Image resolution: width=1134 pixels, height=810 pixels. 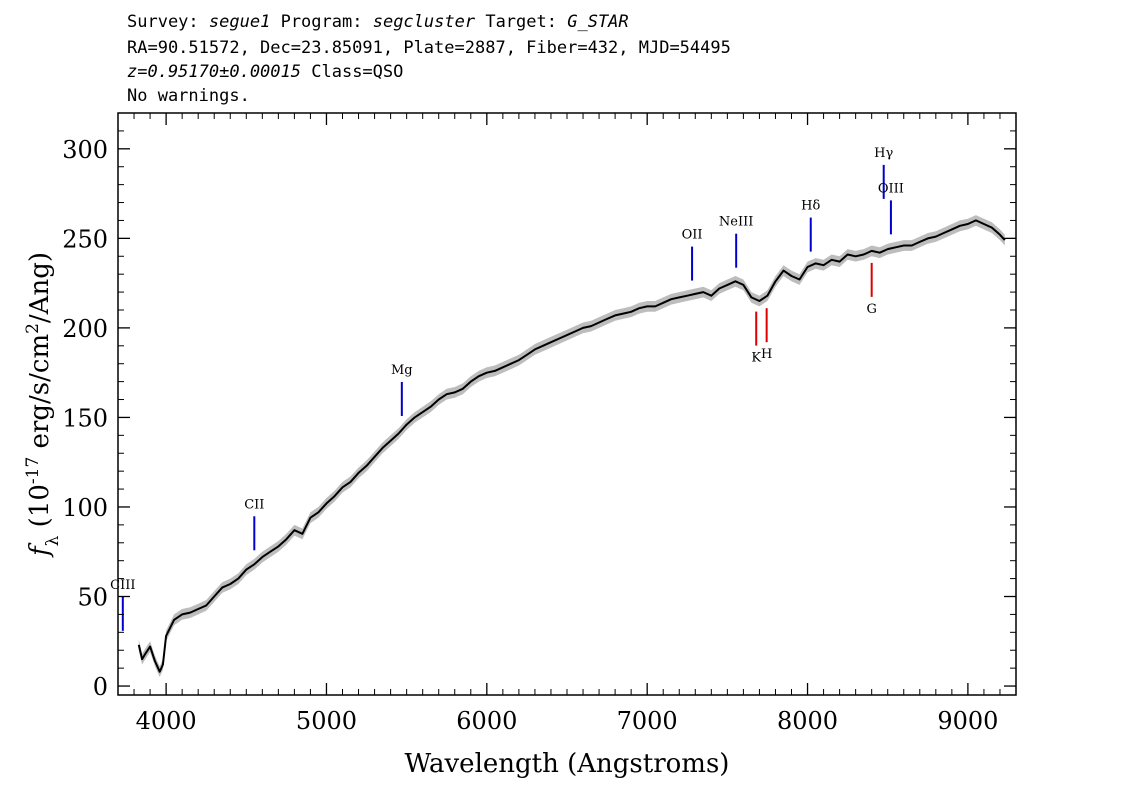 I want to click on line-marker-label: OII, so click(x=692, y=235).